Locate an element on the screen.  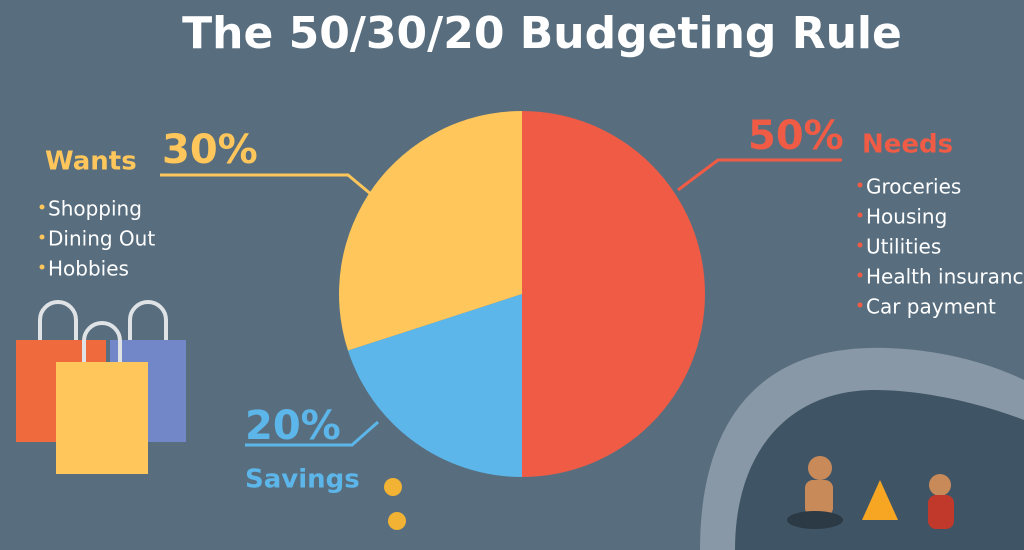
category-label: Savings is located at coordinates (302, 480).